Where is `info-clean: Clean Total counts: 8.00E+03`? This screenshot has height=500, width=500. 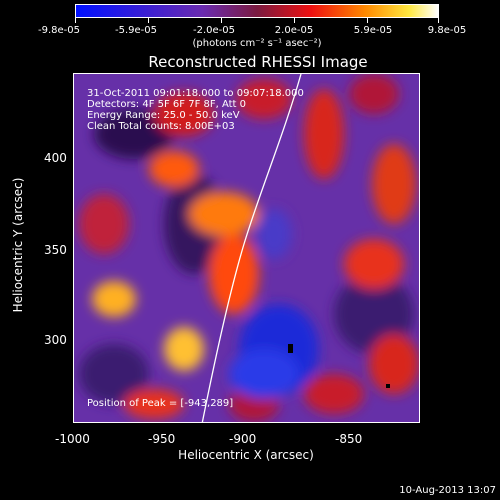
info-clean: Clean Total counts: 8.00E+03 is located at coordinates (161, 126).